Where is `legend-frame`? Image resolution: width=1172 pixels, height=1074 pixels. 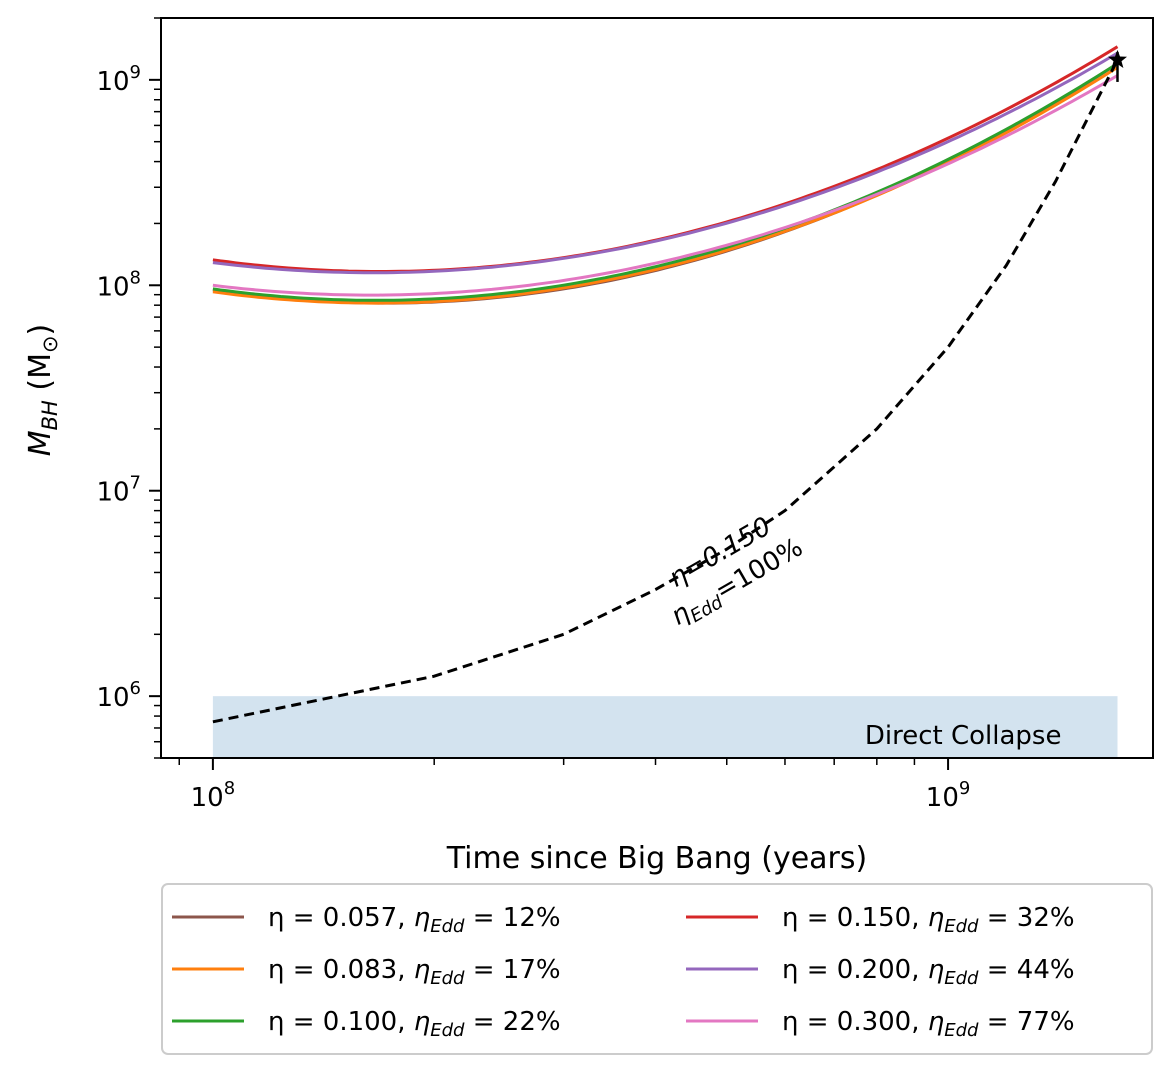 legend-frame is located at coordinates (657, 969).